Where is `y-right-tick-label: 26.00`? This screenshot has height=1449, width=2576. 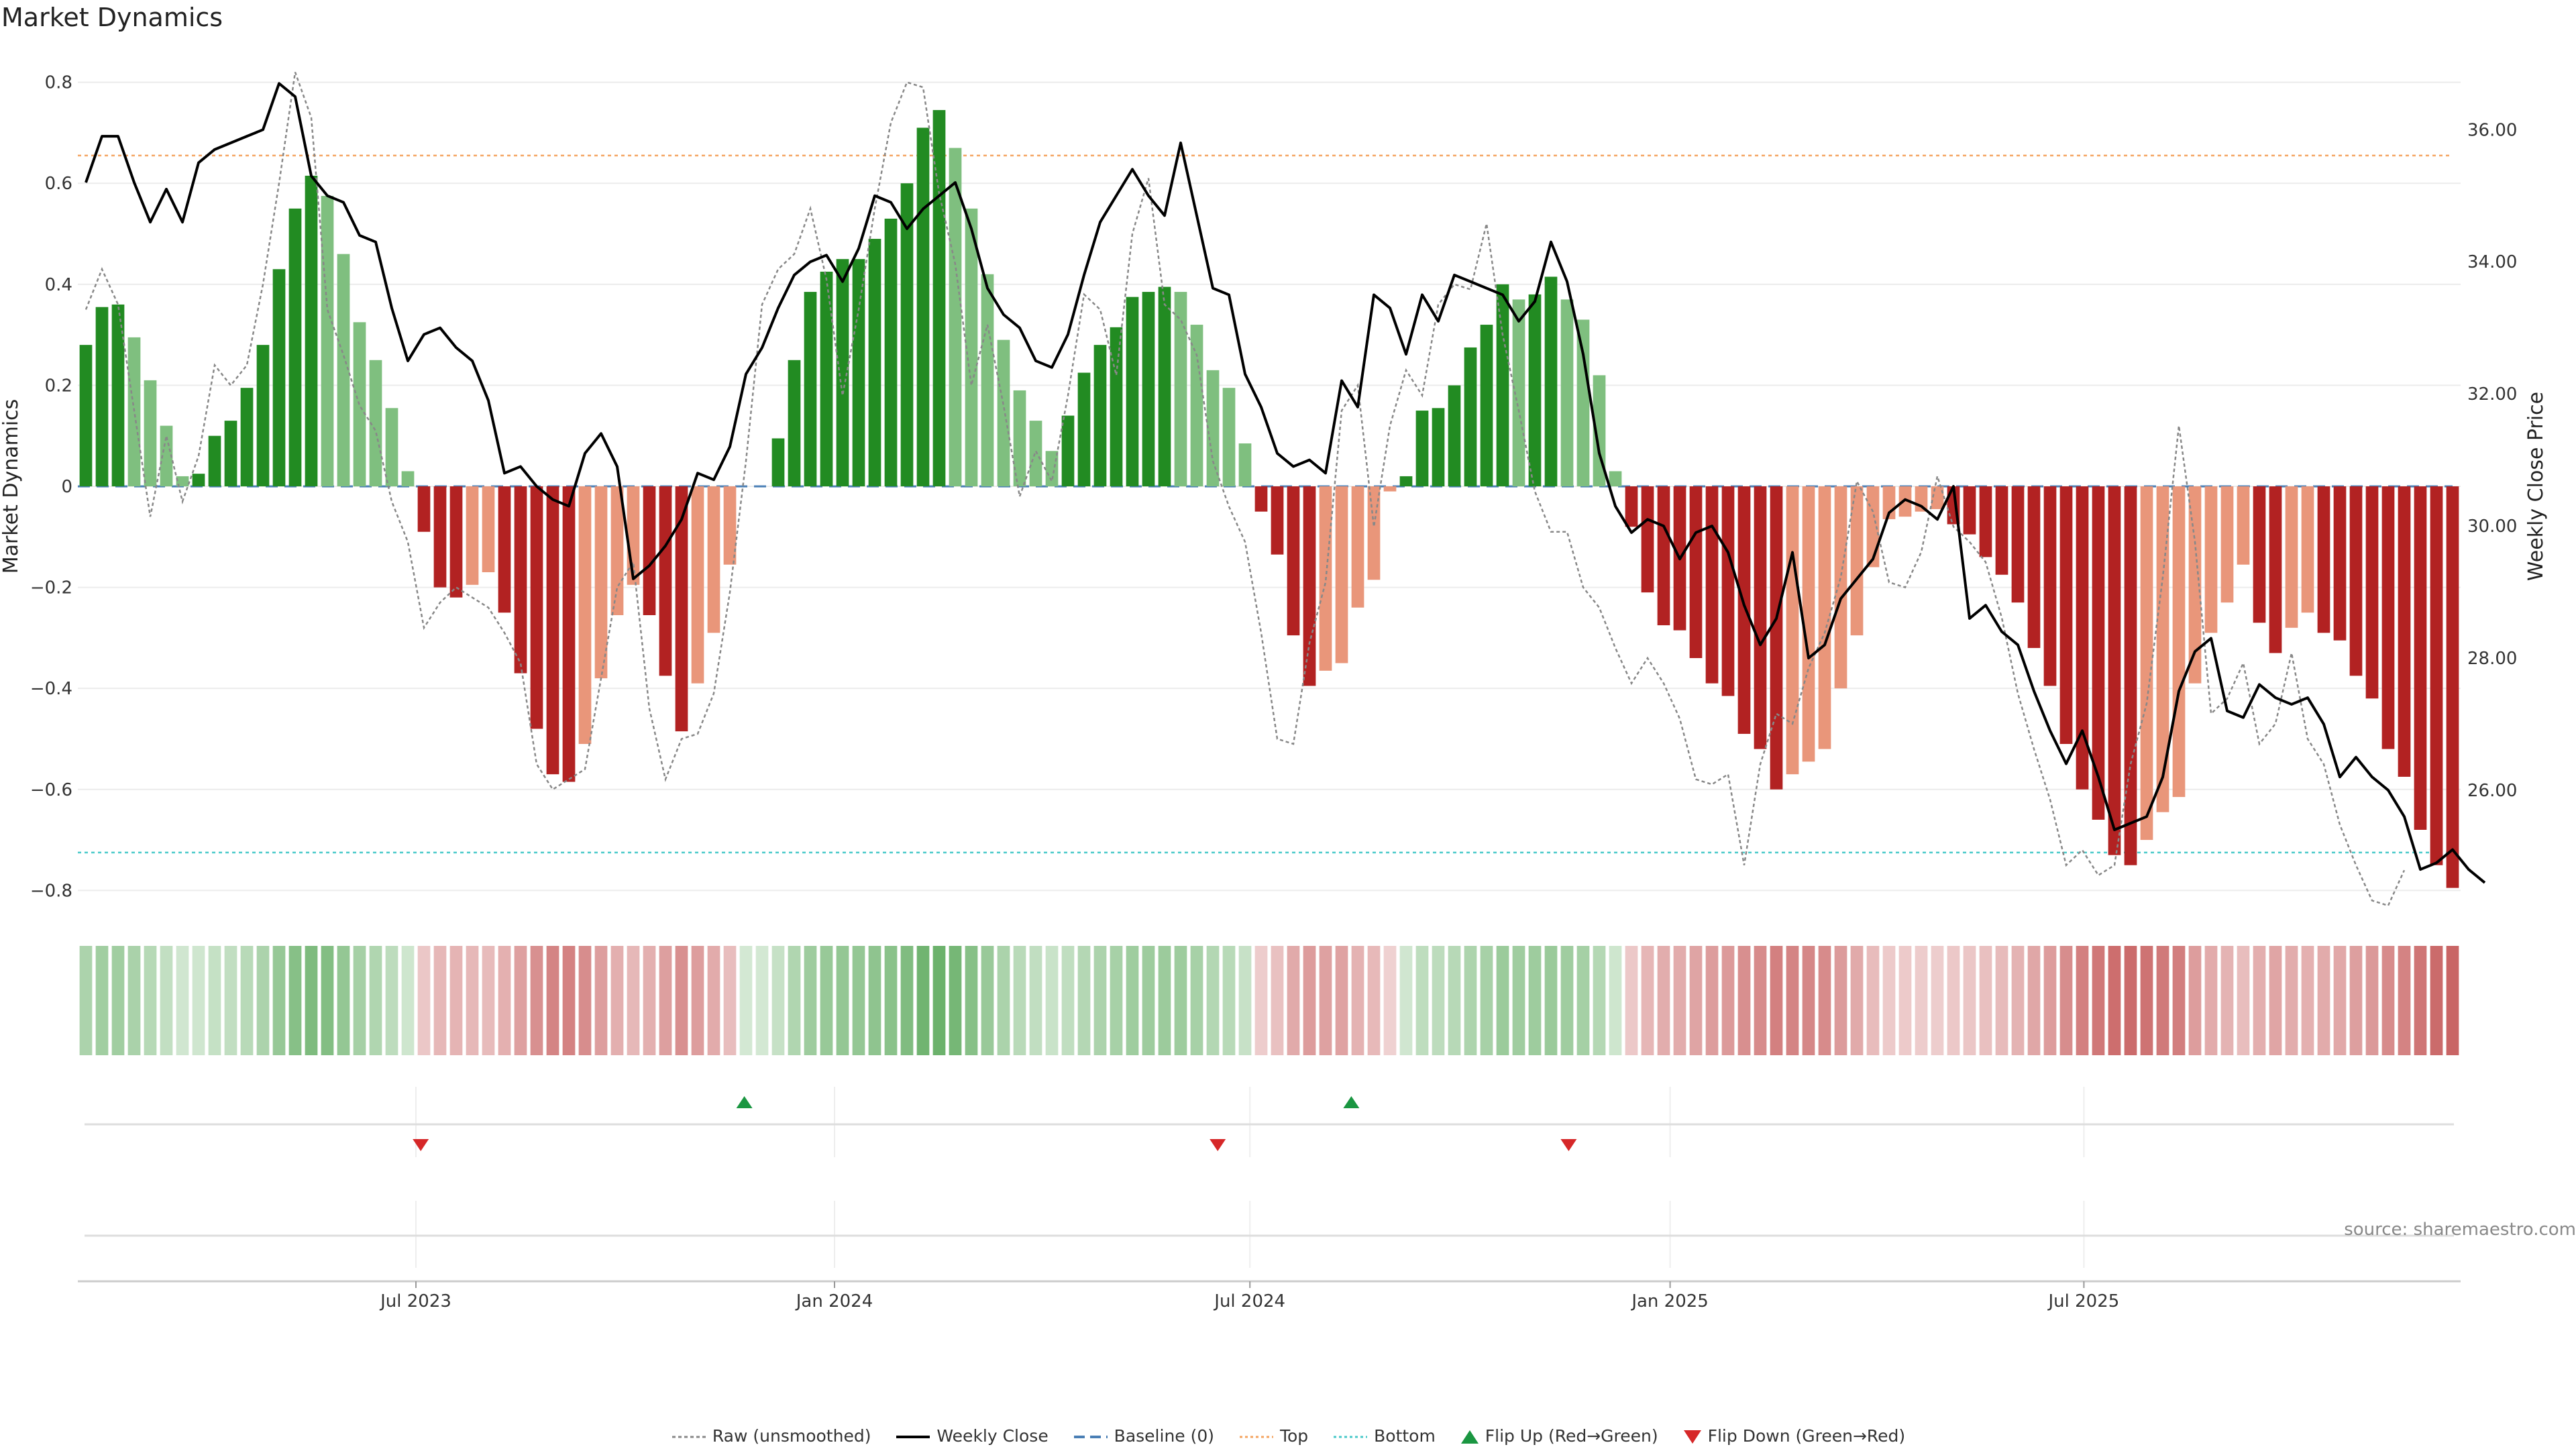 y-right-tick-label: 26.00 is located at coordinates (2492, 791).